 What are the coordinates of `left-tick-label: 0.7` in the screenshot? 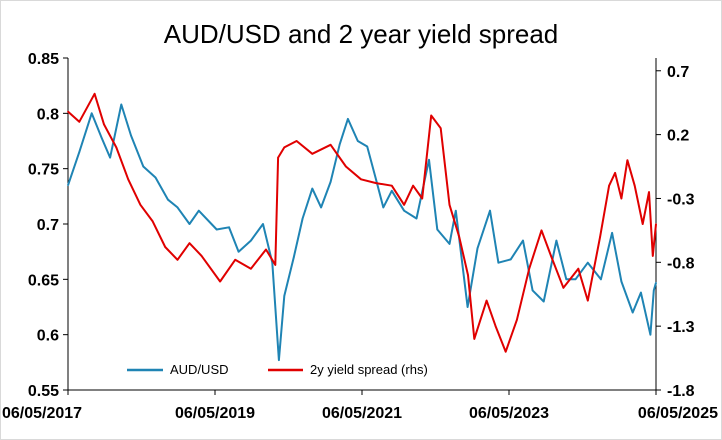 It's located at (48, 225).